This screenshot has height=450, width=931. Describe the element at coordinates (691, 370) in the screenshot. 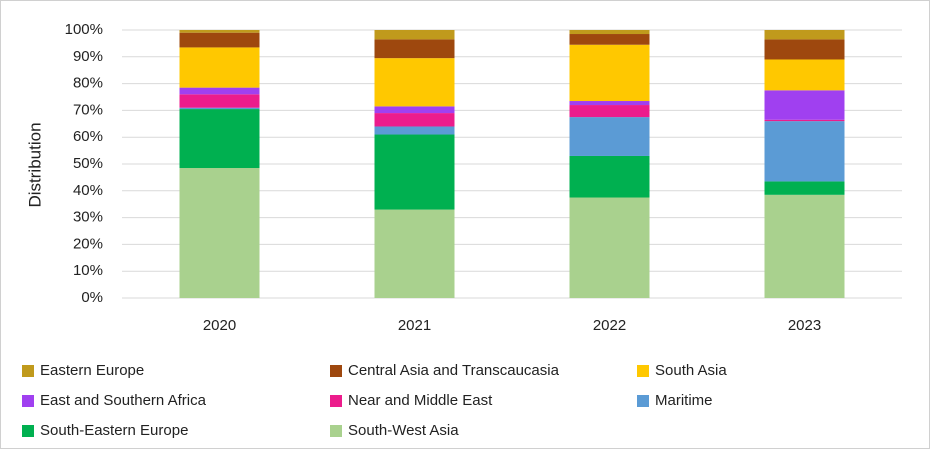

I see `legend-label: South Asia` at that location.